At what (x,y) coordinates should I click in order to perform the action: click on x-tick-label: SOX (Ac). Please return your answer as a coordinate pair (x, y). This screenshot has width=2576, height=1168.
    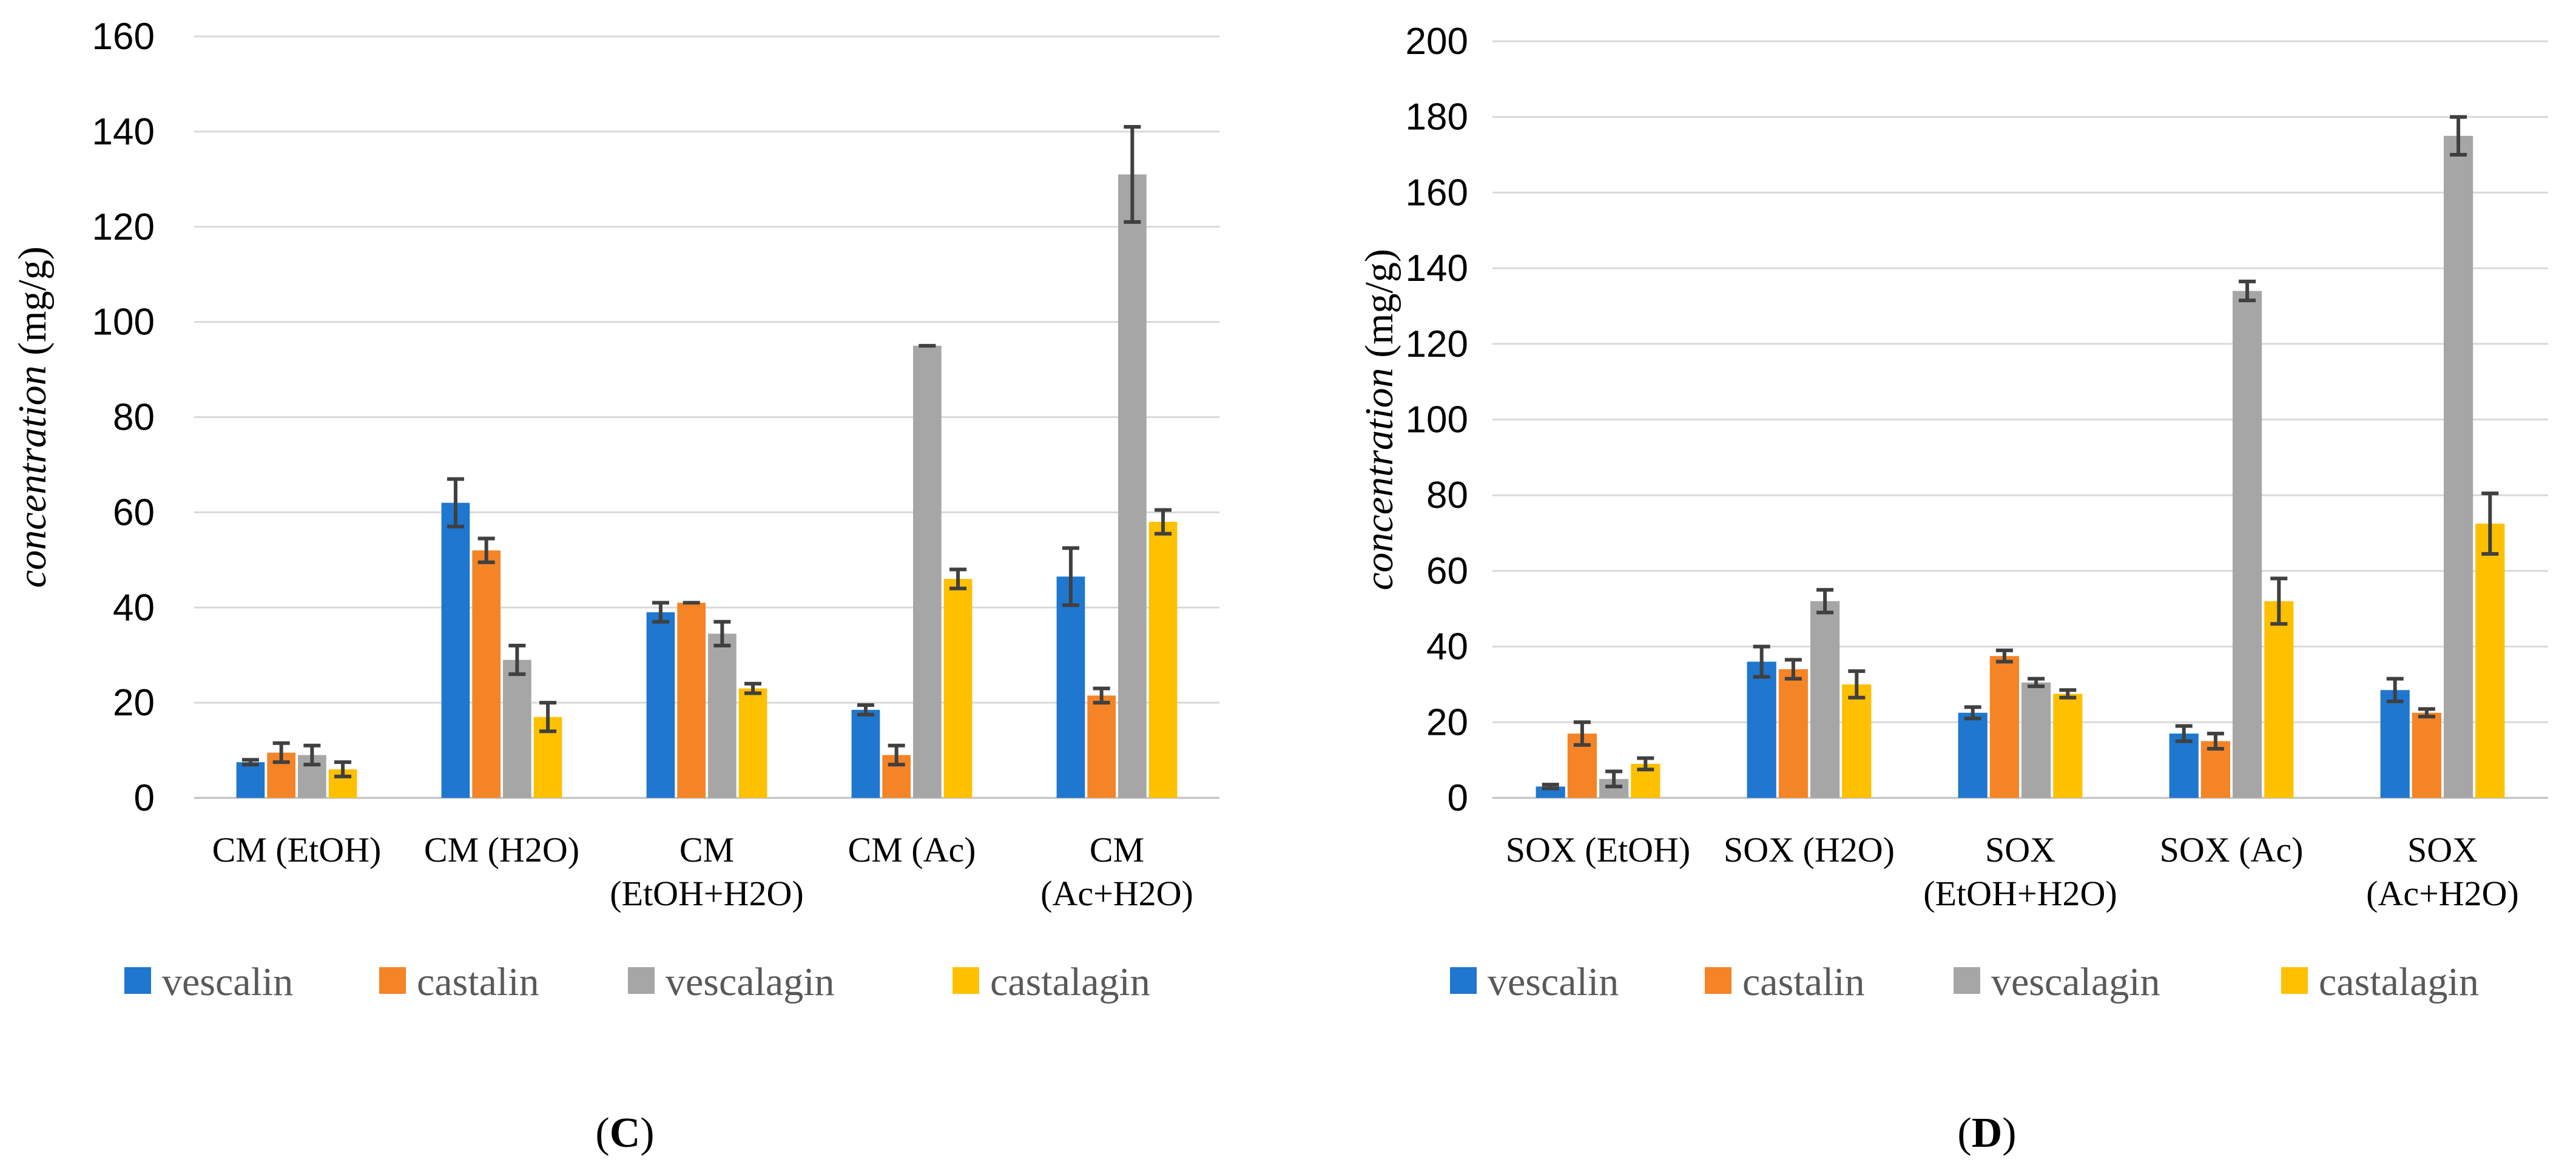
    Looking at the image, I should click on (2232, 849).